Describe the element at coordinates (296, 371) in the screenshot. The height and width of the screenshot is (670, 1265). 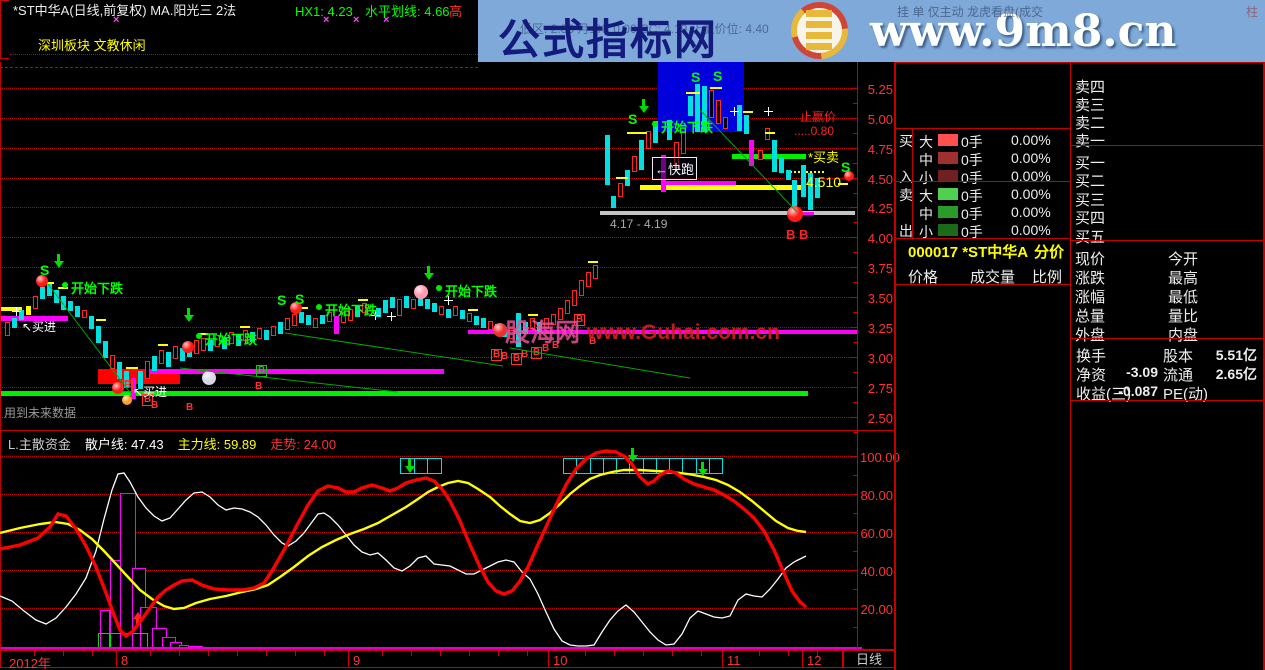
I see `overlay-line` at that location.